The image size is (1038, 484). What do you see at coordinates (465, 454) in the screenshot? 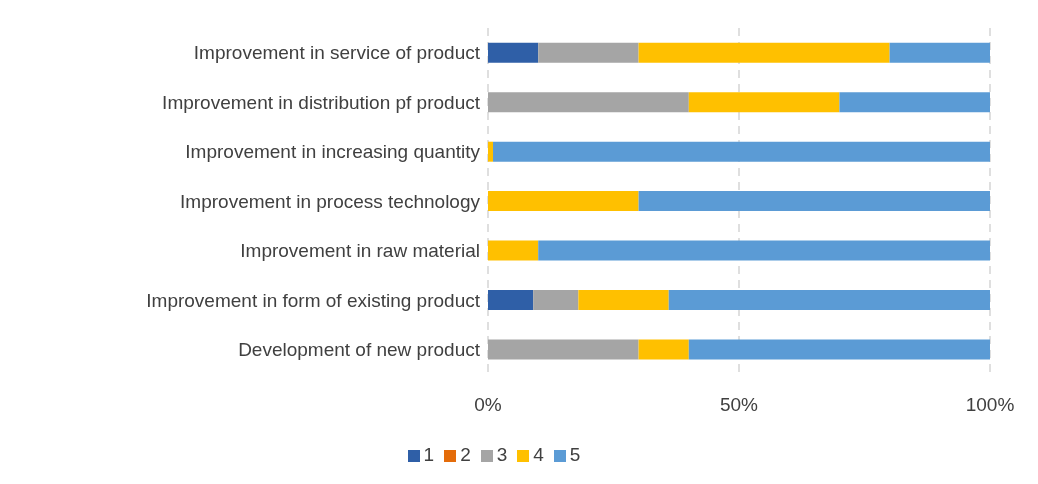
I see `legend-label: 2` at bounding box center [465, 454].